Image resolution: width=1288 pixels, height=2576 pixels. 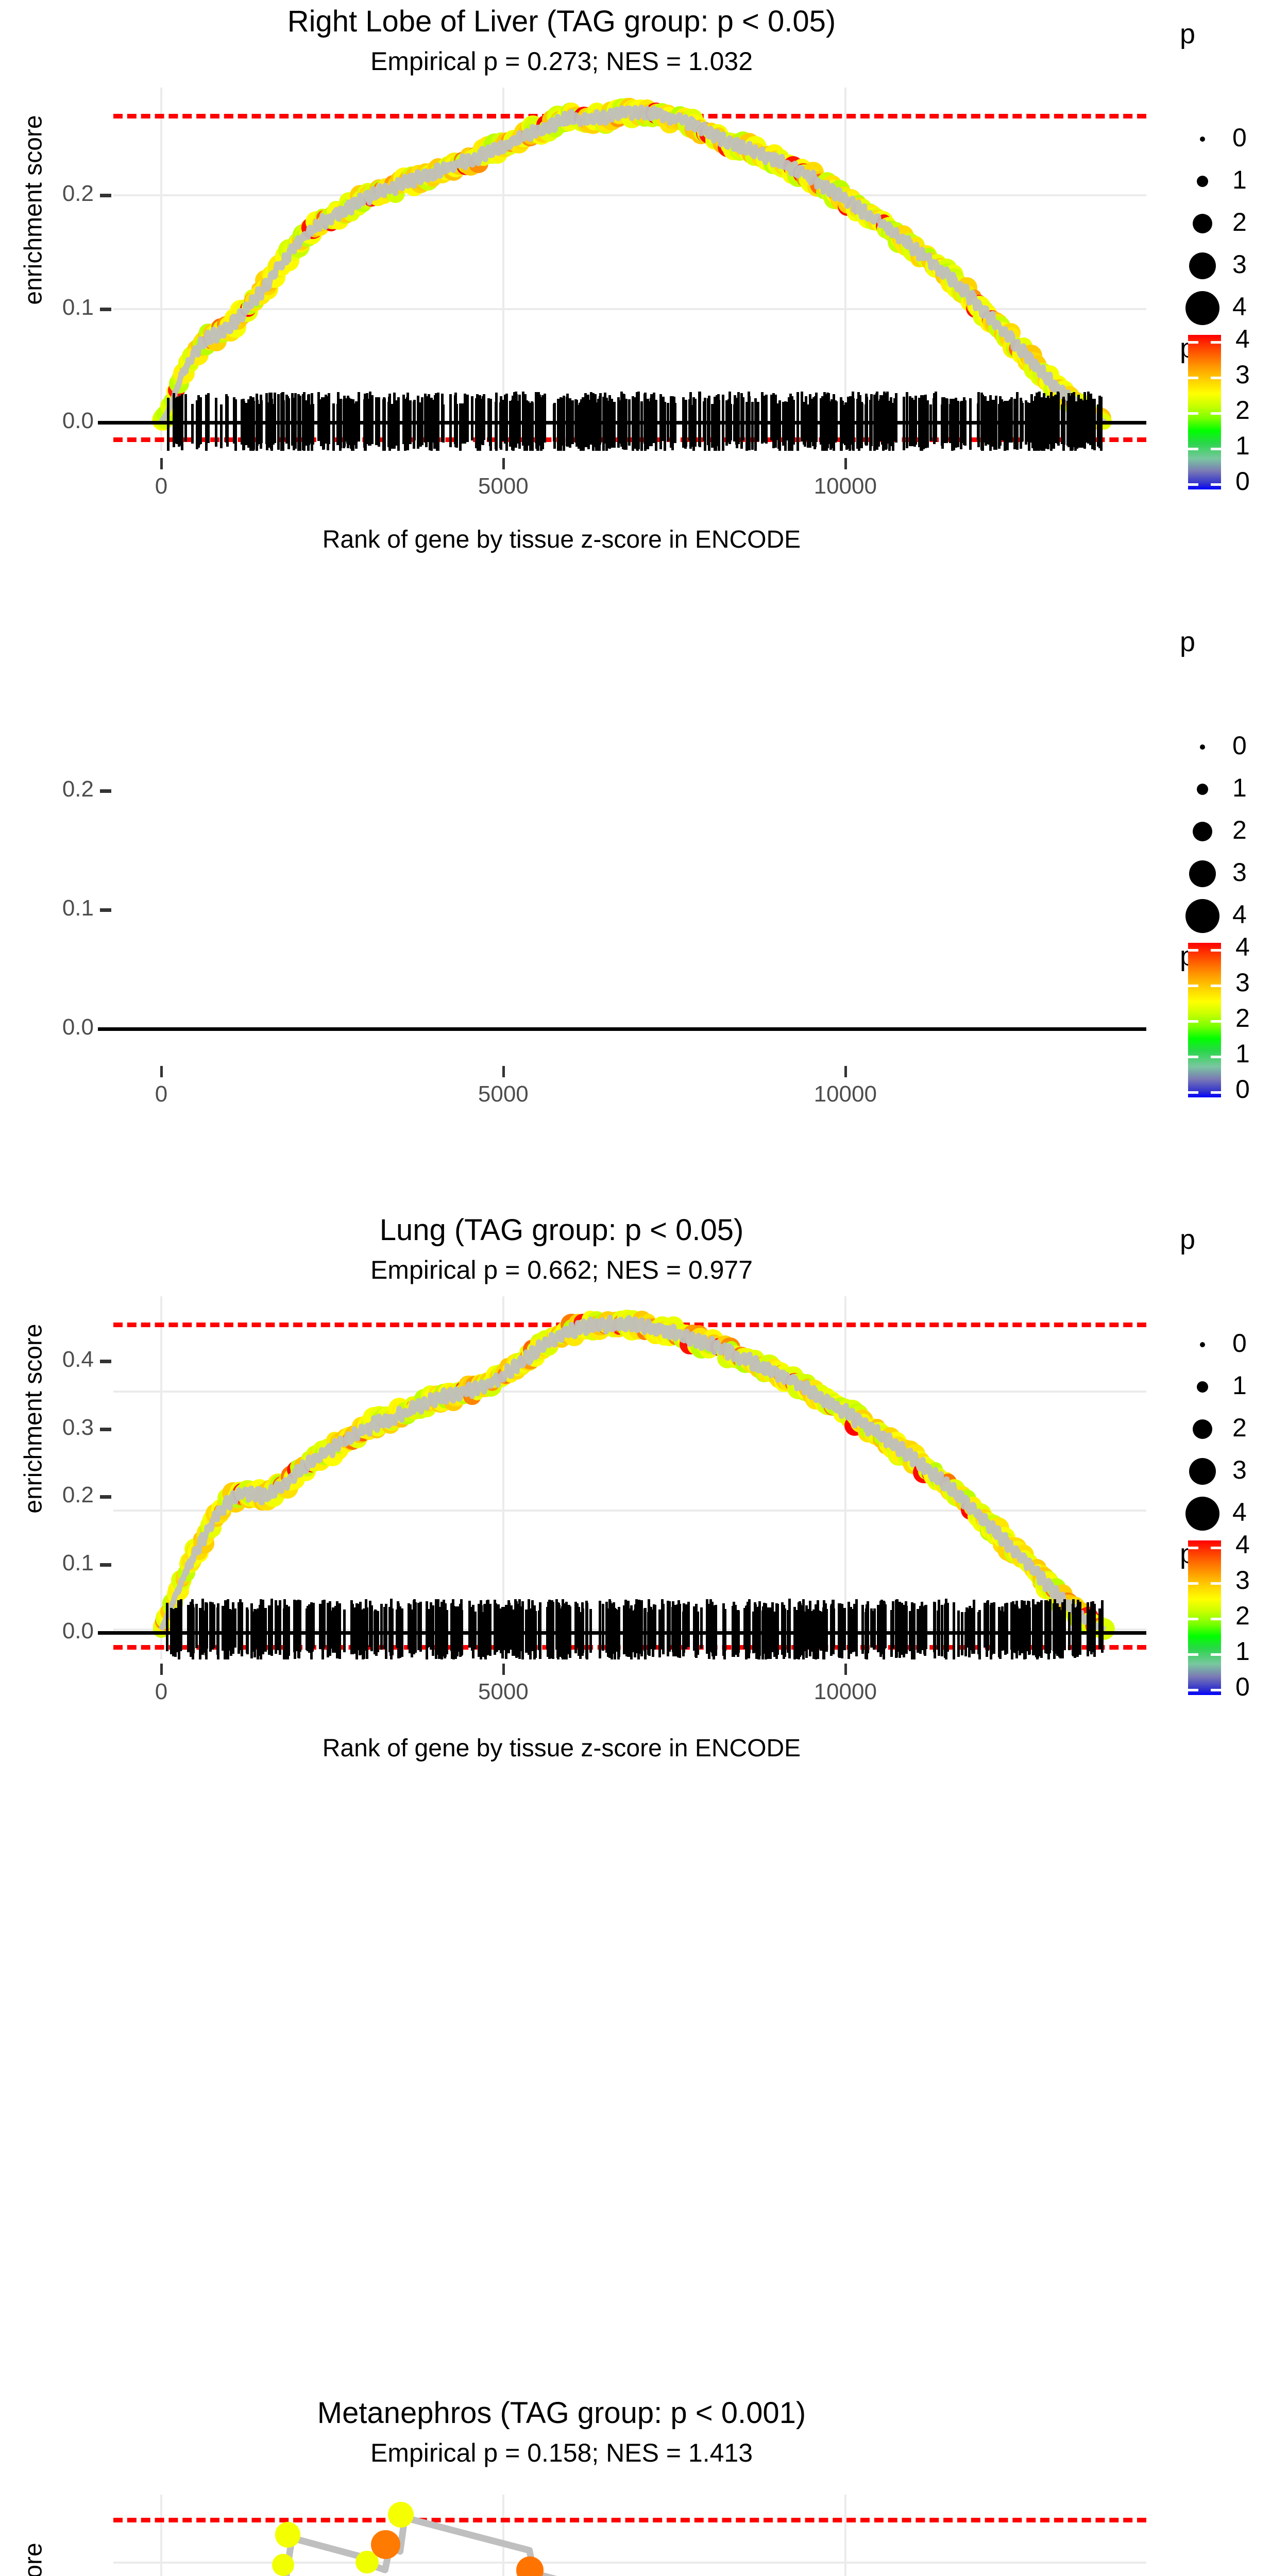 I want to click on plot-area, so click(x=629, y=2535).